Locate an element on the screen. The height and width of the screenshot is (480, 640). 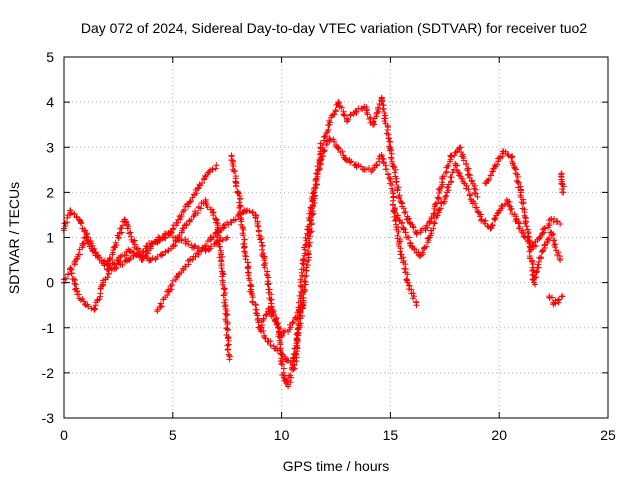
series-satellite-track-g is located at coordinates (475, 210).